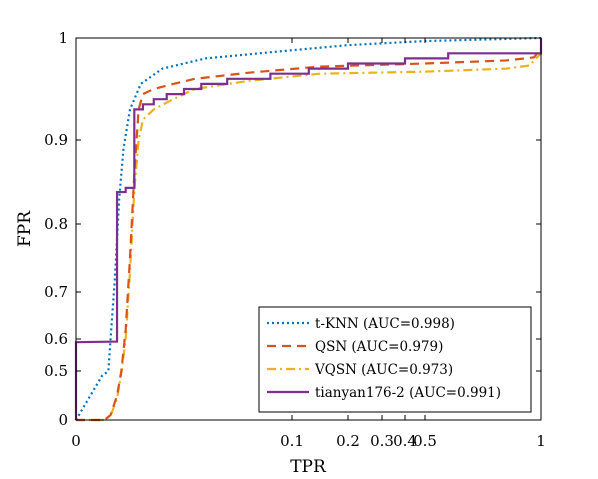  I want to click on y-tick-label: 0.6, so click(56, 339).